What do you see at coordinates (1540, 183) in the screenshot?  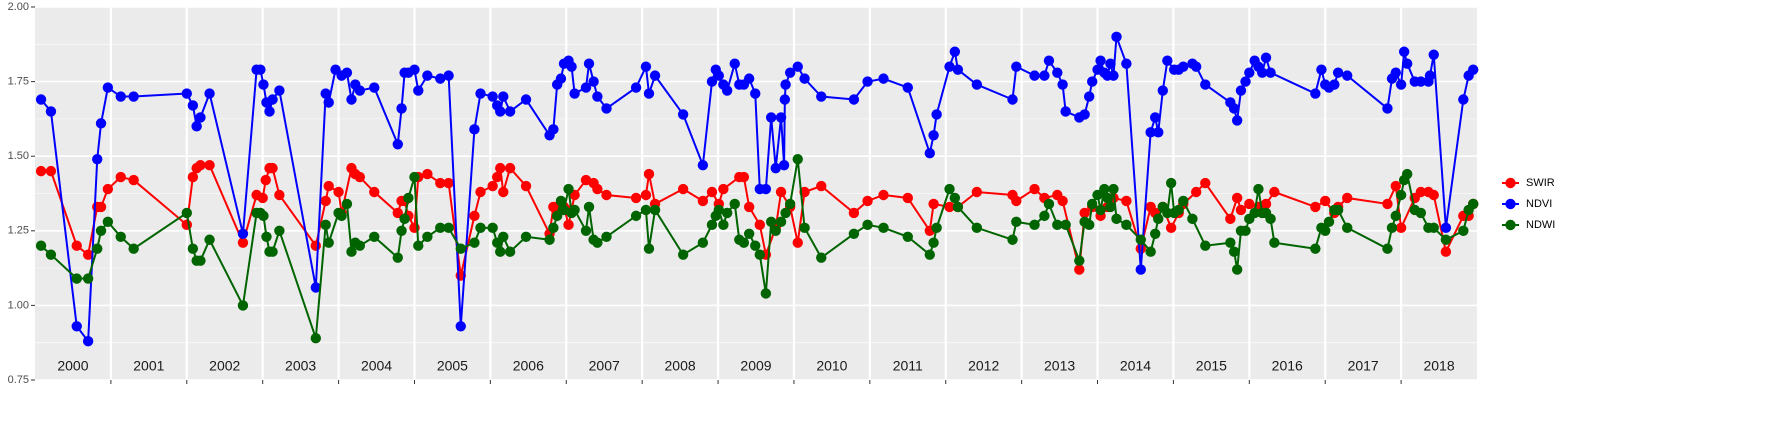 I see `legend-label: SWIR` at bounding box center [1540, 183].